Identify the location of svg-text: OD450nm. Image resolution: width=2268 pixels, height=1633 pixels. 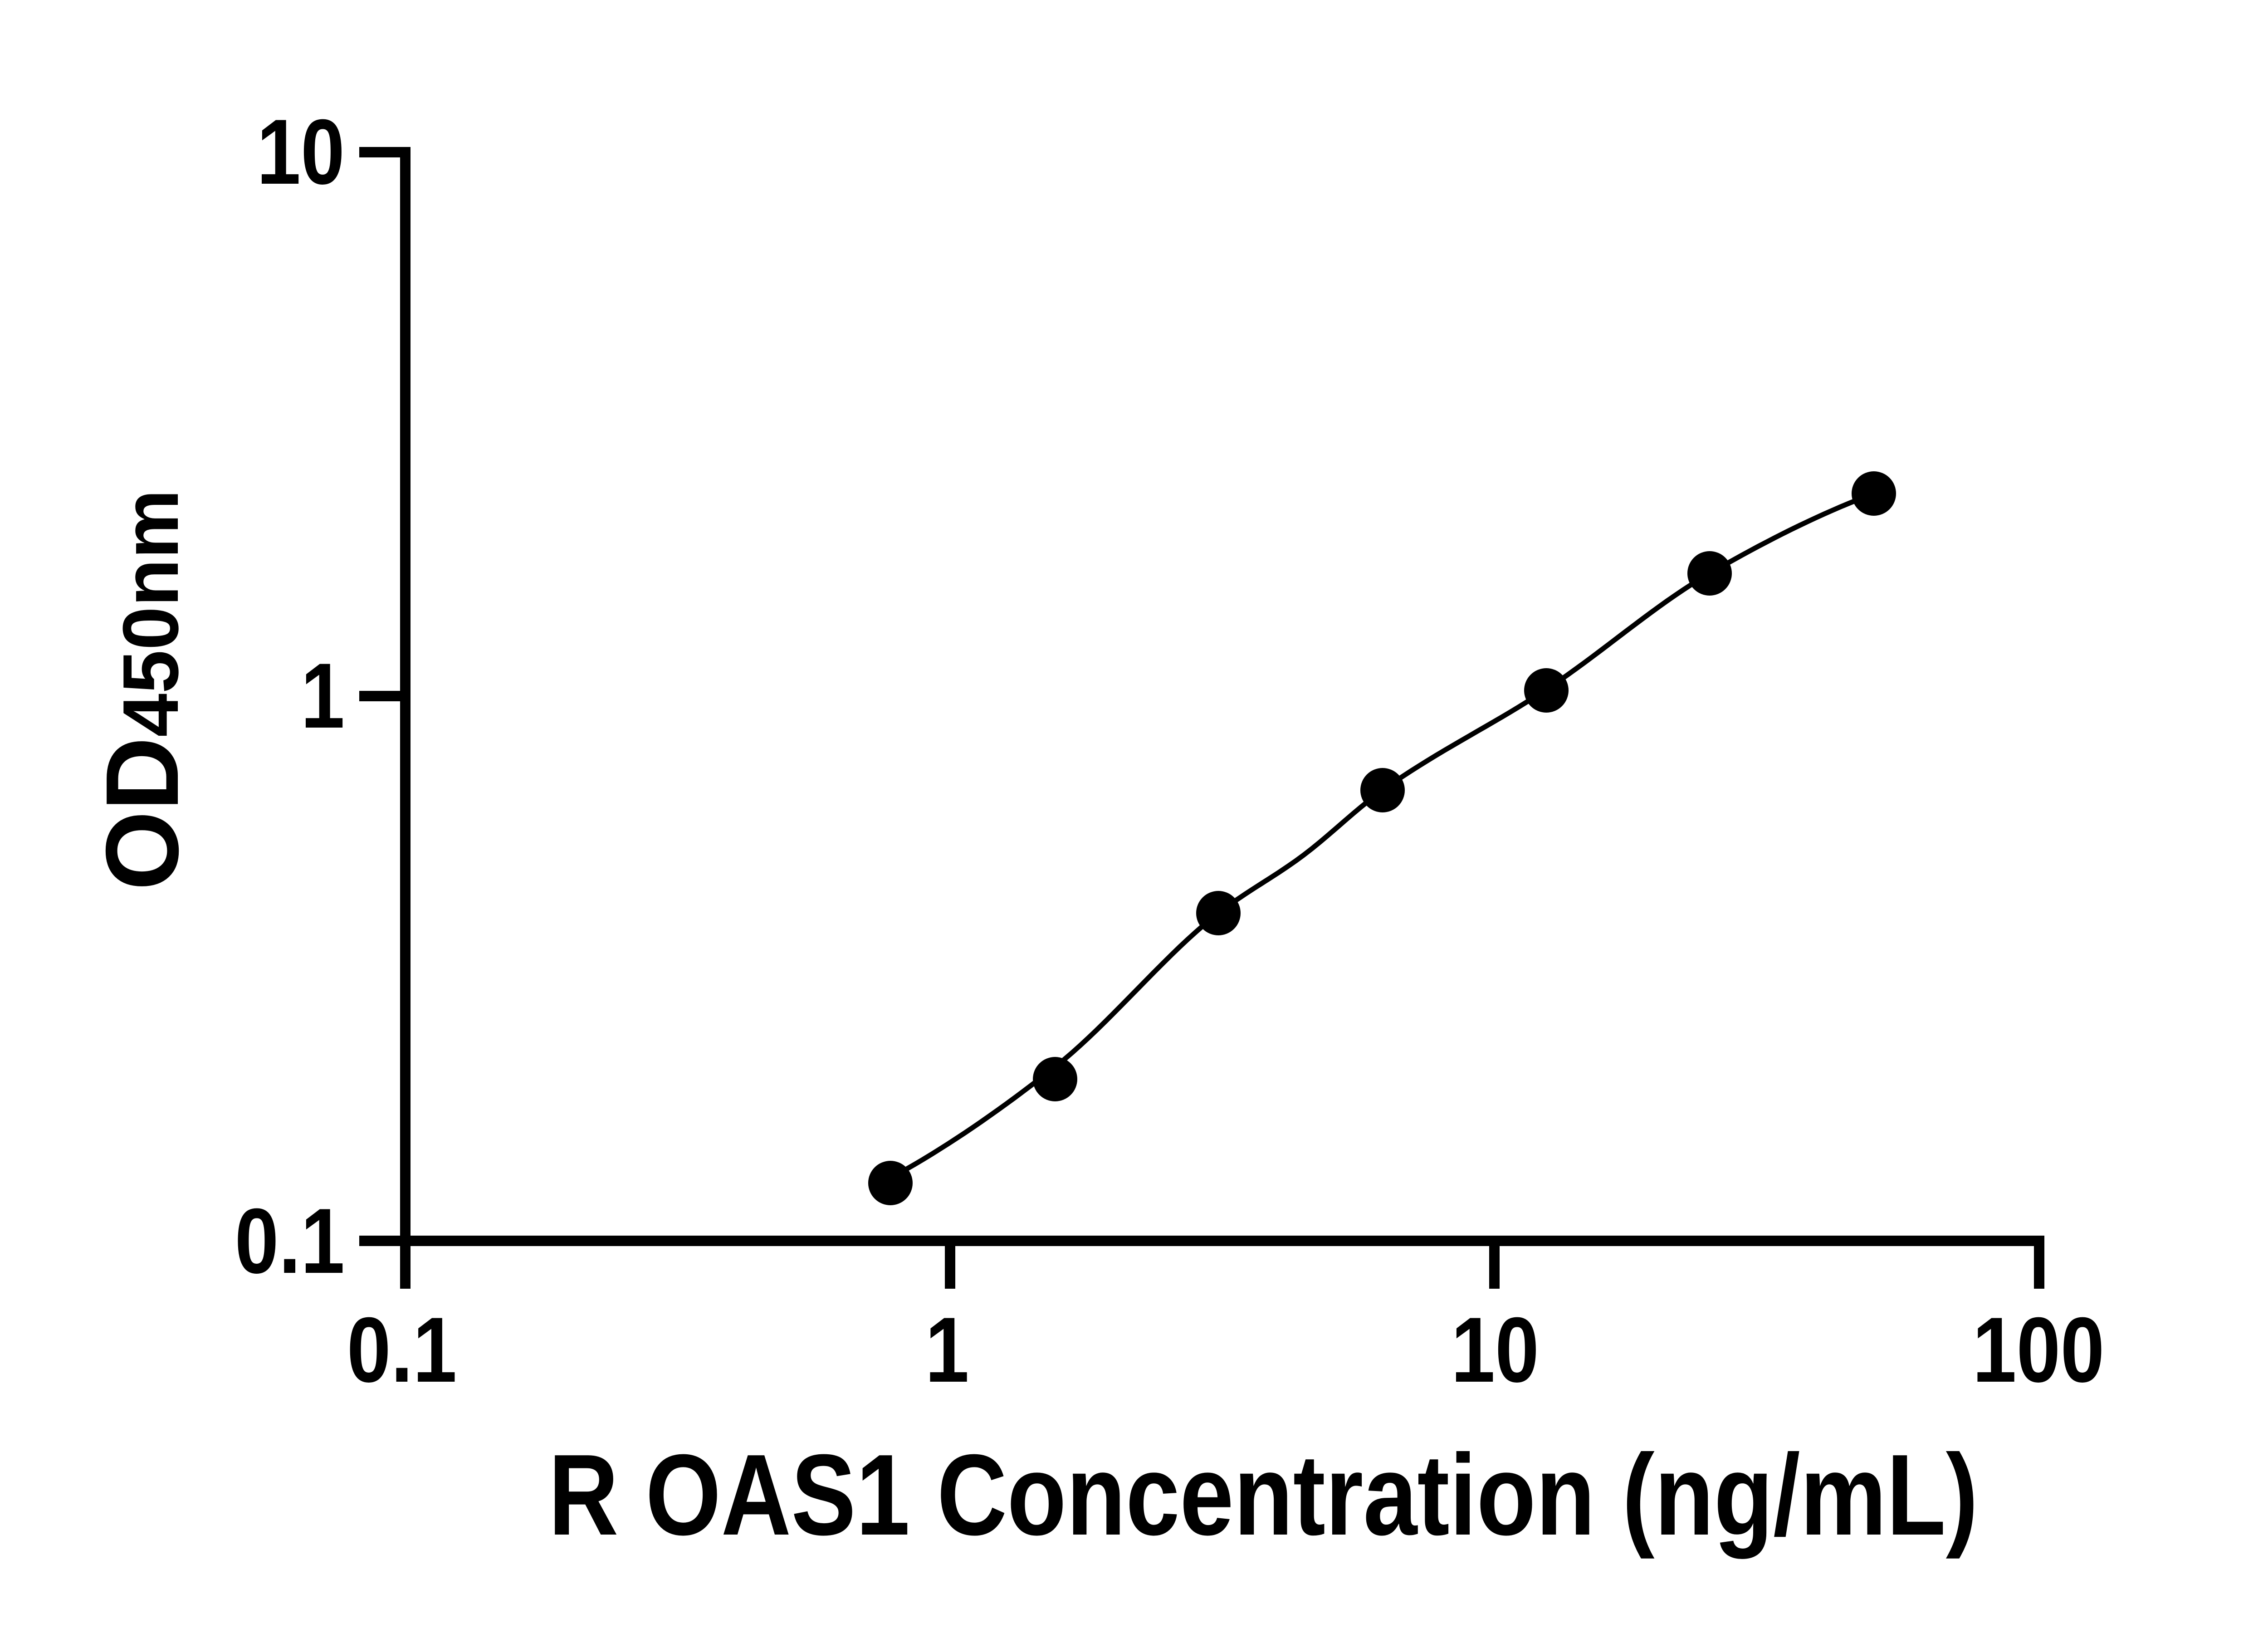
(143, 689).